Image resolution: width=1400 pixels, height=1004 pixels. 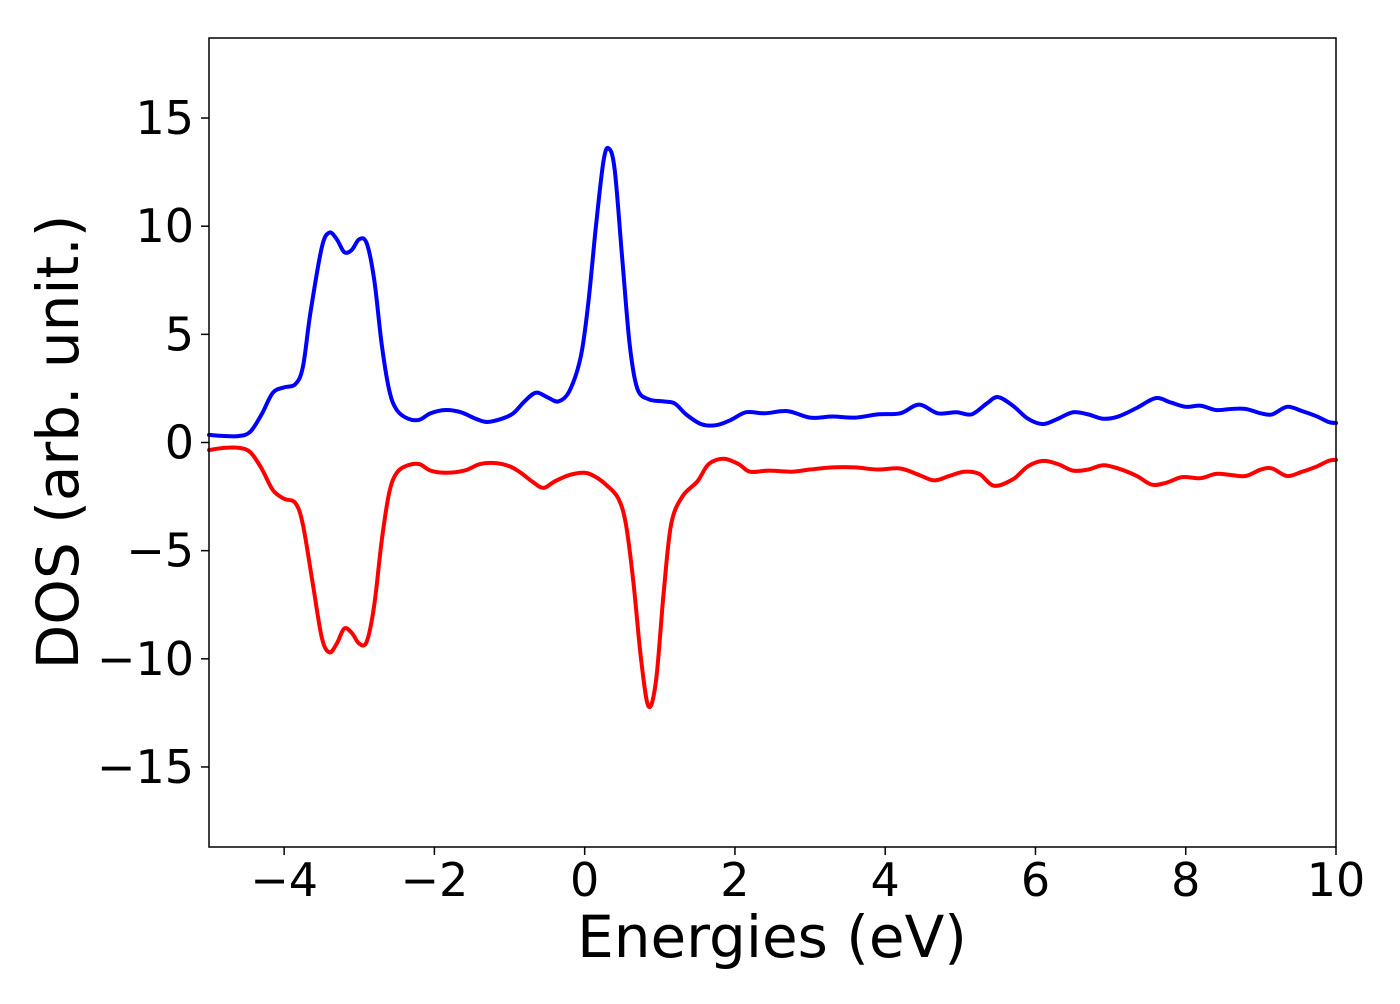 What do you see at coordinates (58, 442) in the screenshot?
I see `y-axis-label: DOS (arb. unit.)` at bounding box center [58, 442].